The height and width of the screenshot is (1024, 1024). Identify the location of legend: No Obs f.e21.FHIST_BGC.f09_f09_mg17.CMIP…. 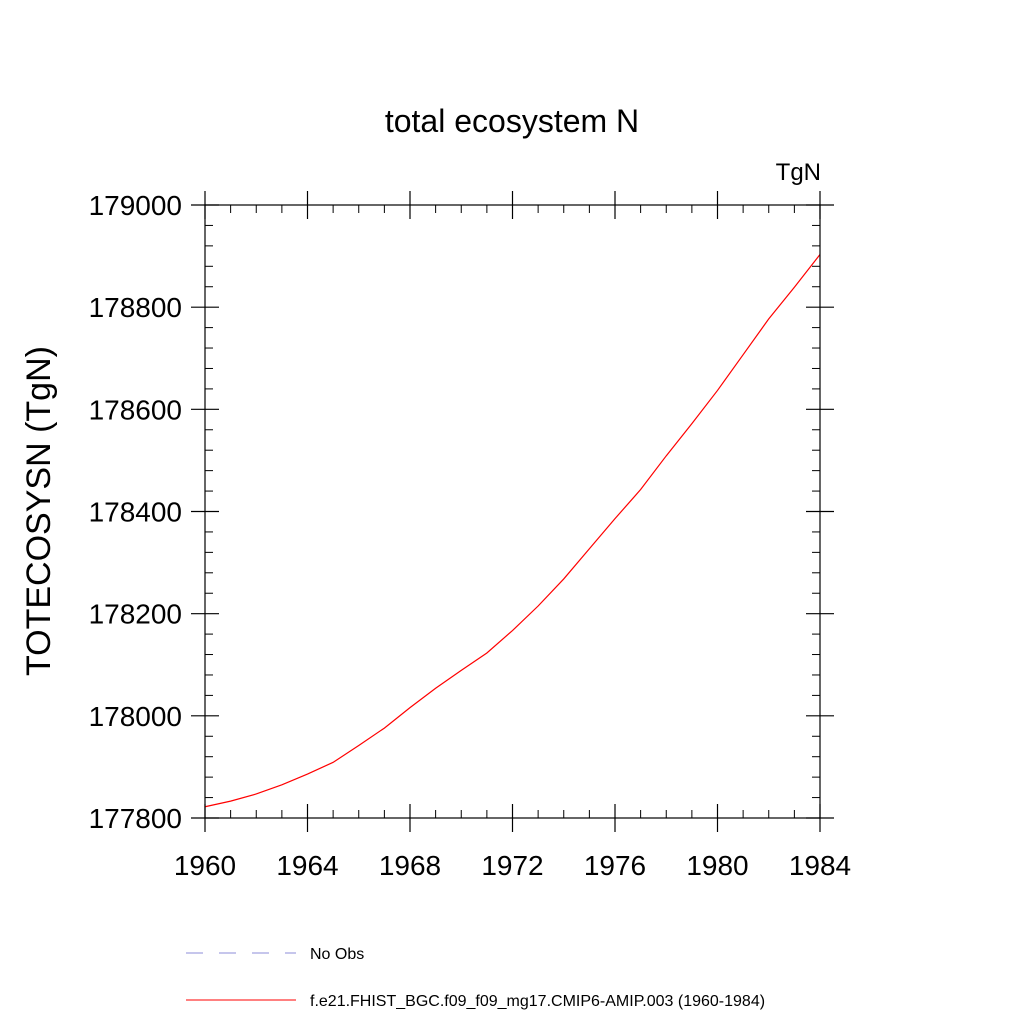
(475, 978).